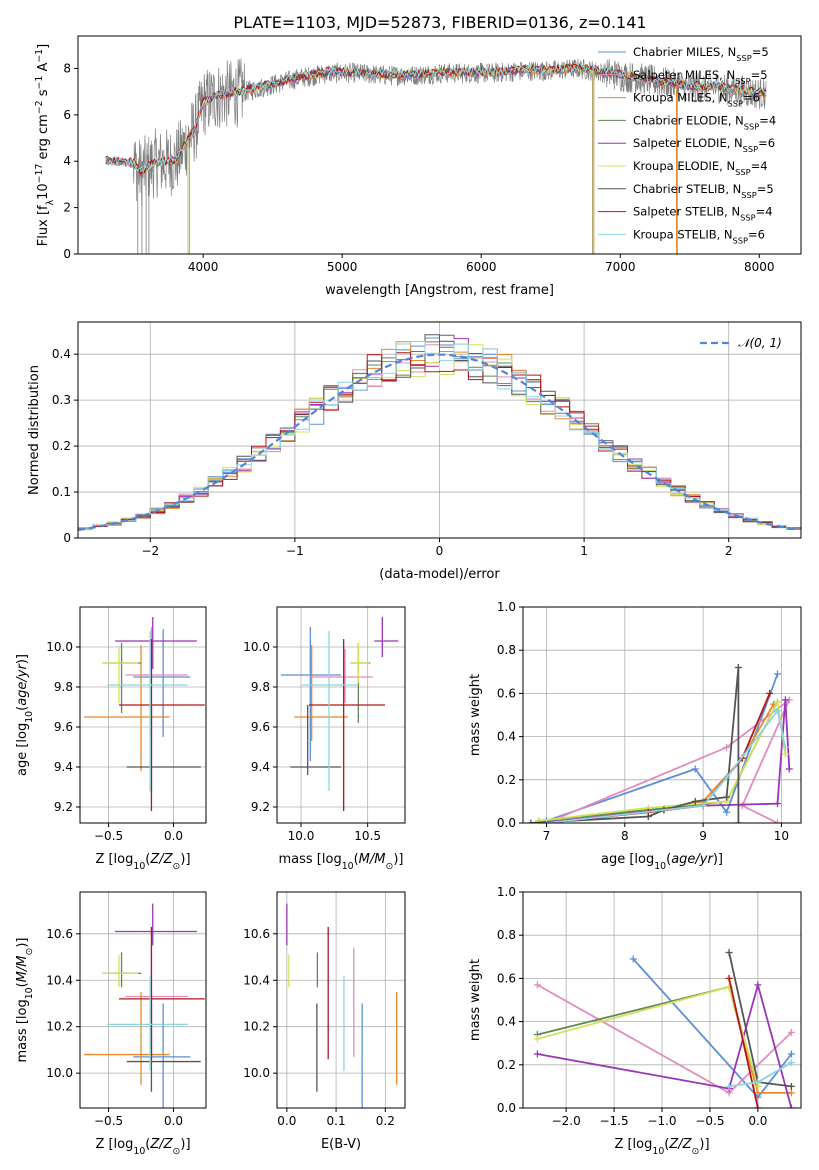  Describe the element at coordinates (61, 354) in the screenshot. I see `y-tick-label: 0.4` at that location.